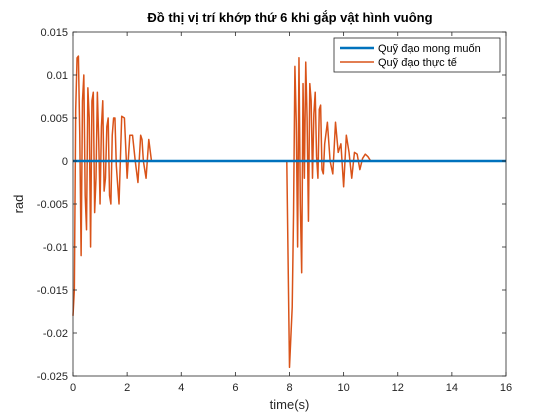  What do you see at coordinates (52, 205) in the screenshot?
I see `y-tick-label: -0.005` at bounding box center [52, 205].